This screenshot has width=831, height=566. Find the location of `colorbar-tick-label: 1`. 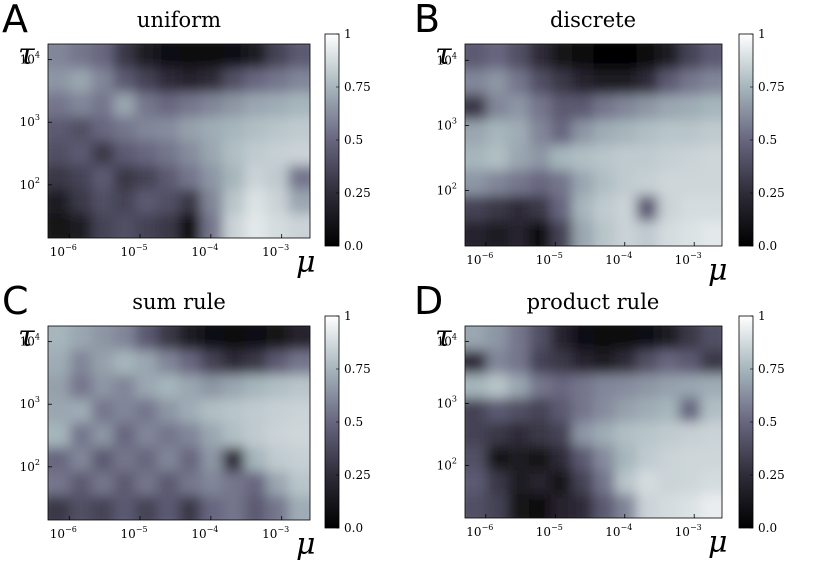

colorbar-tick-label: 1 is located at coordinates (348, 34).